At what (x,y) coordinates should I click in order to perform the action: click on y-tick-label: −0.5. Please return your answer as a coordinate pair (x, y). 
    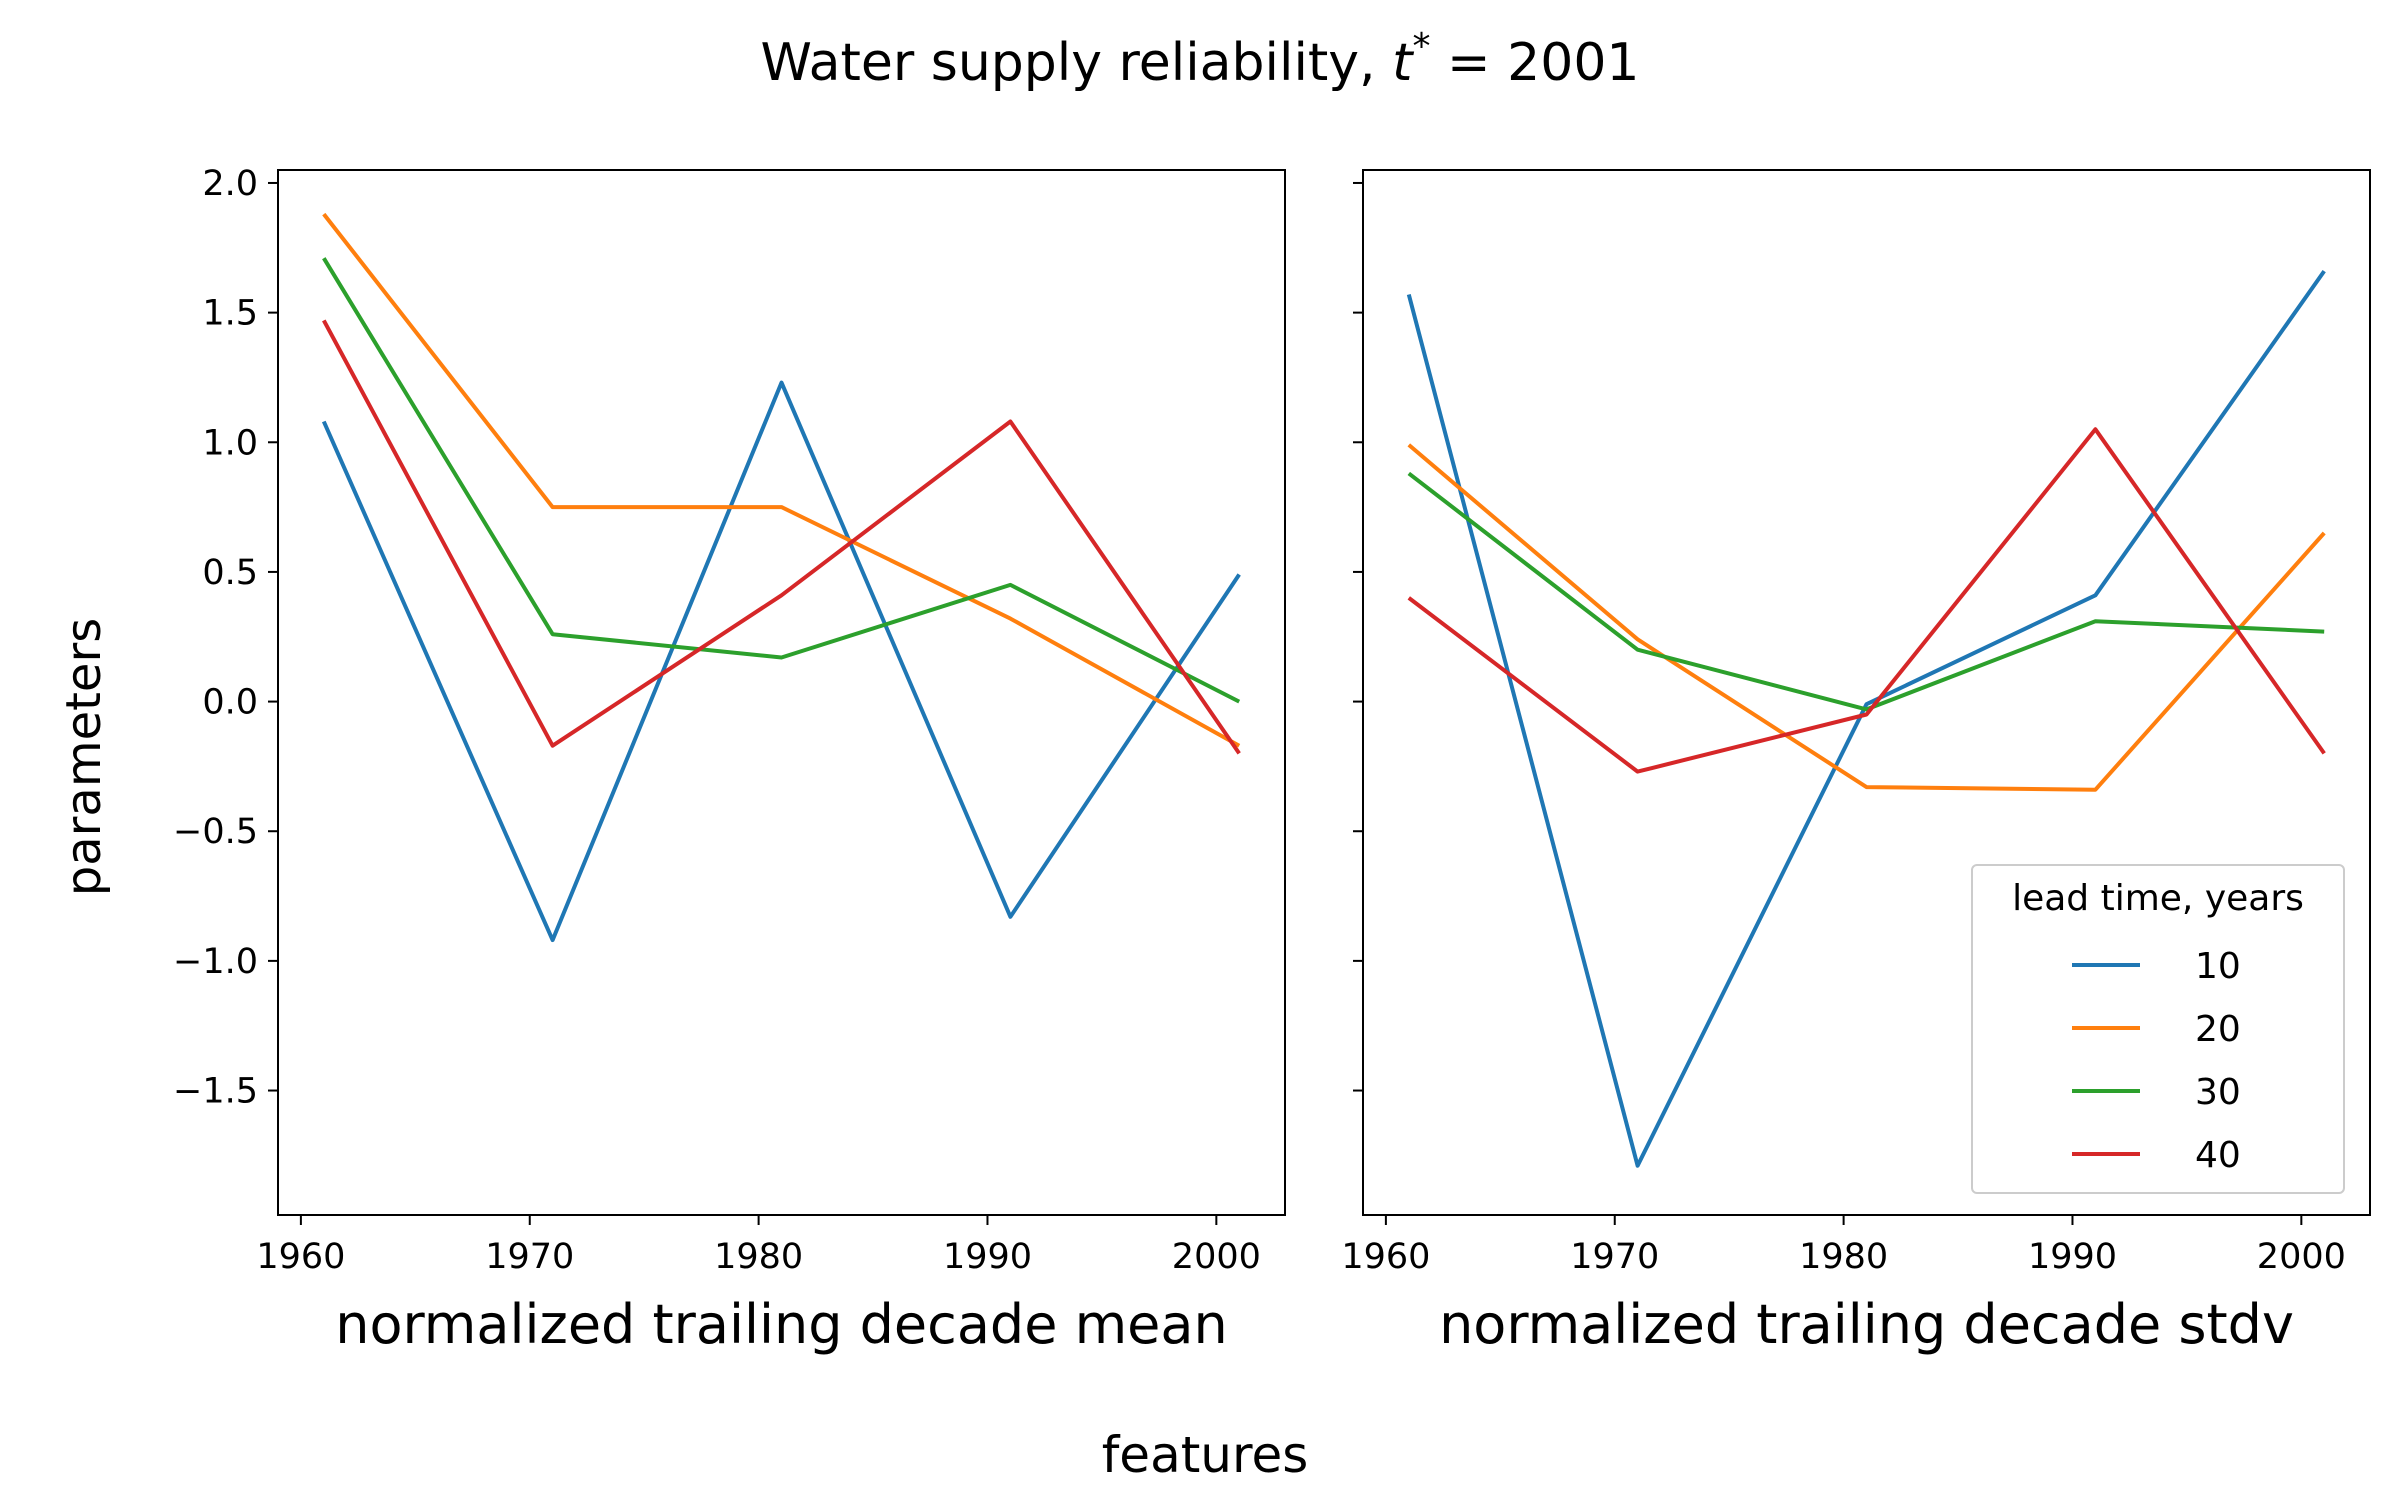
    Looking at the image, I should click on (215, 832).